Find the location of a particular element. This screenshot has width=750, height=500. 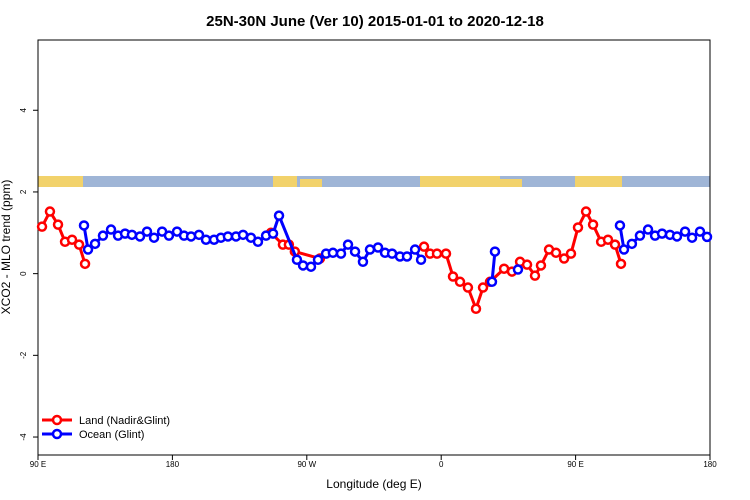

x-tick-label: 90 W is located at coordinates (306, 464).